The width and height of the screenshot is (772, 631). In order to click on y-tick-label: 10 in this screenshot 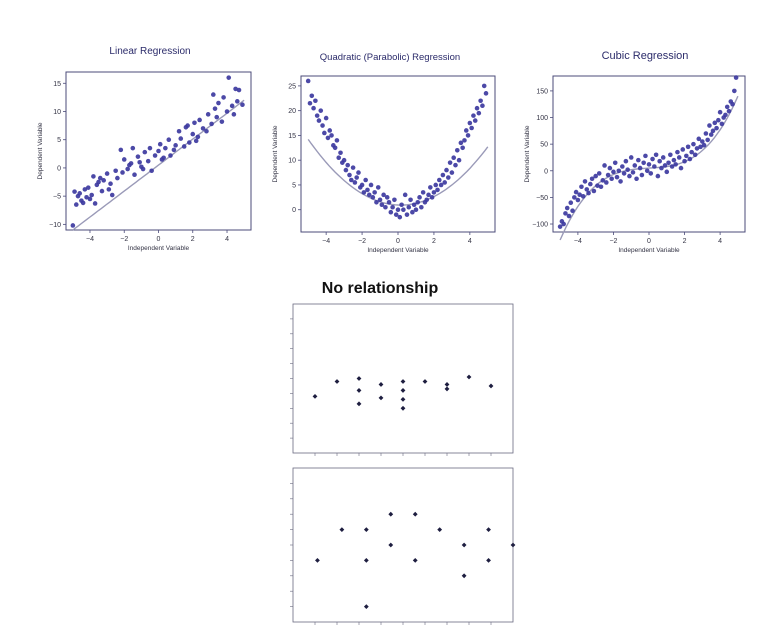, I will do `click(292, 161)`.